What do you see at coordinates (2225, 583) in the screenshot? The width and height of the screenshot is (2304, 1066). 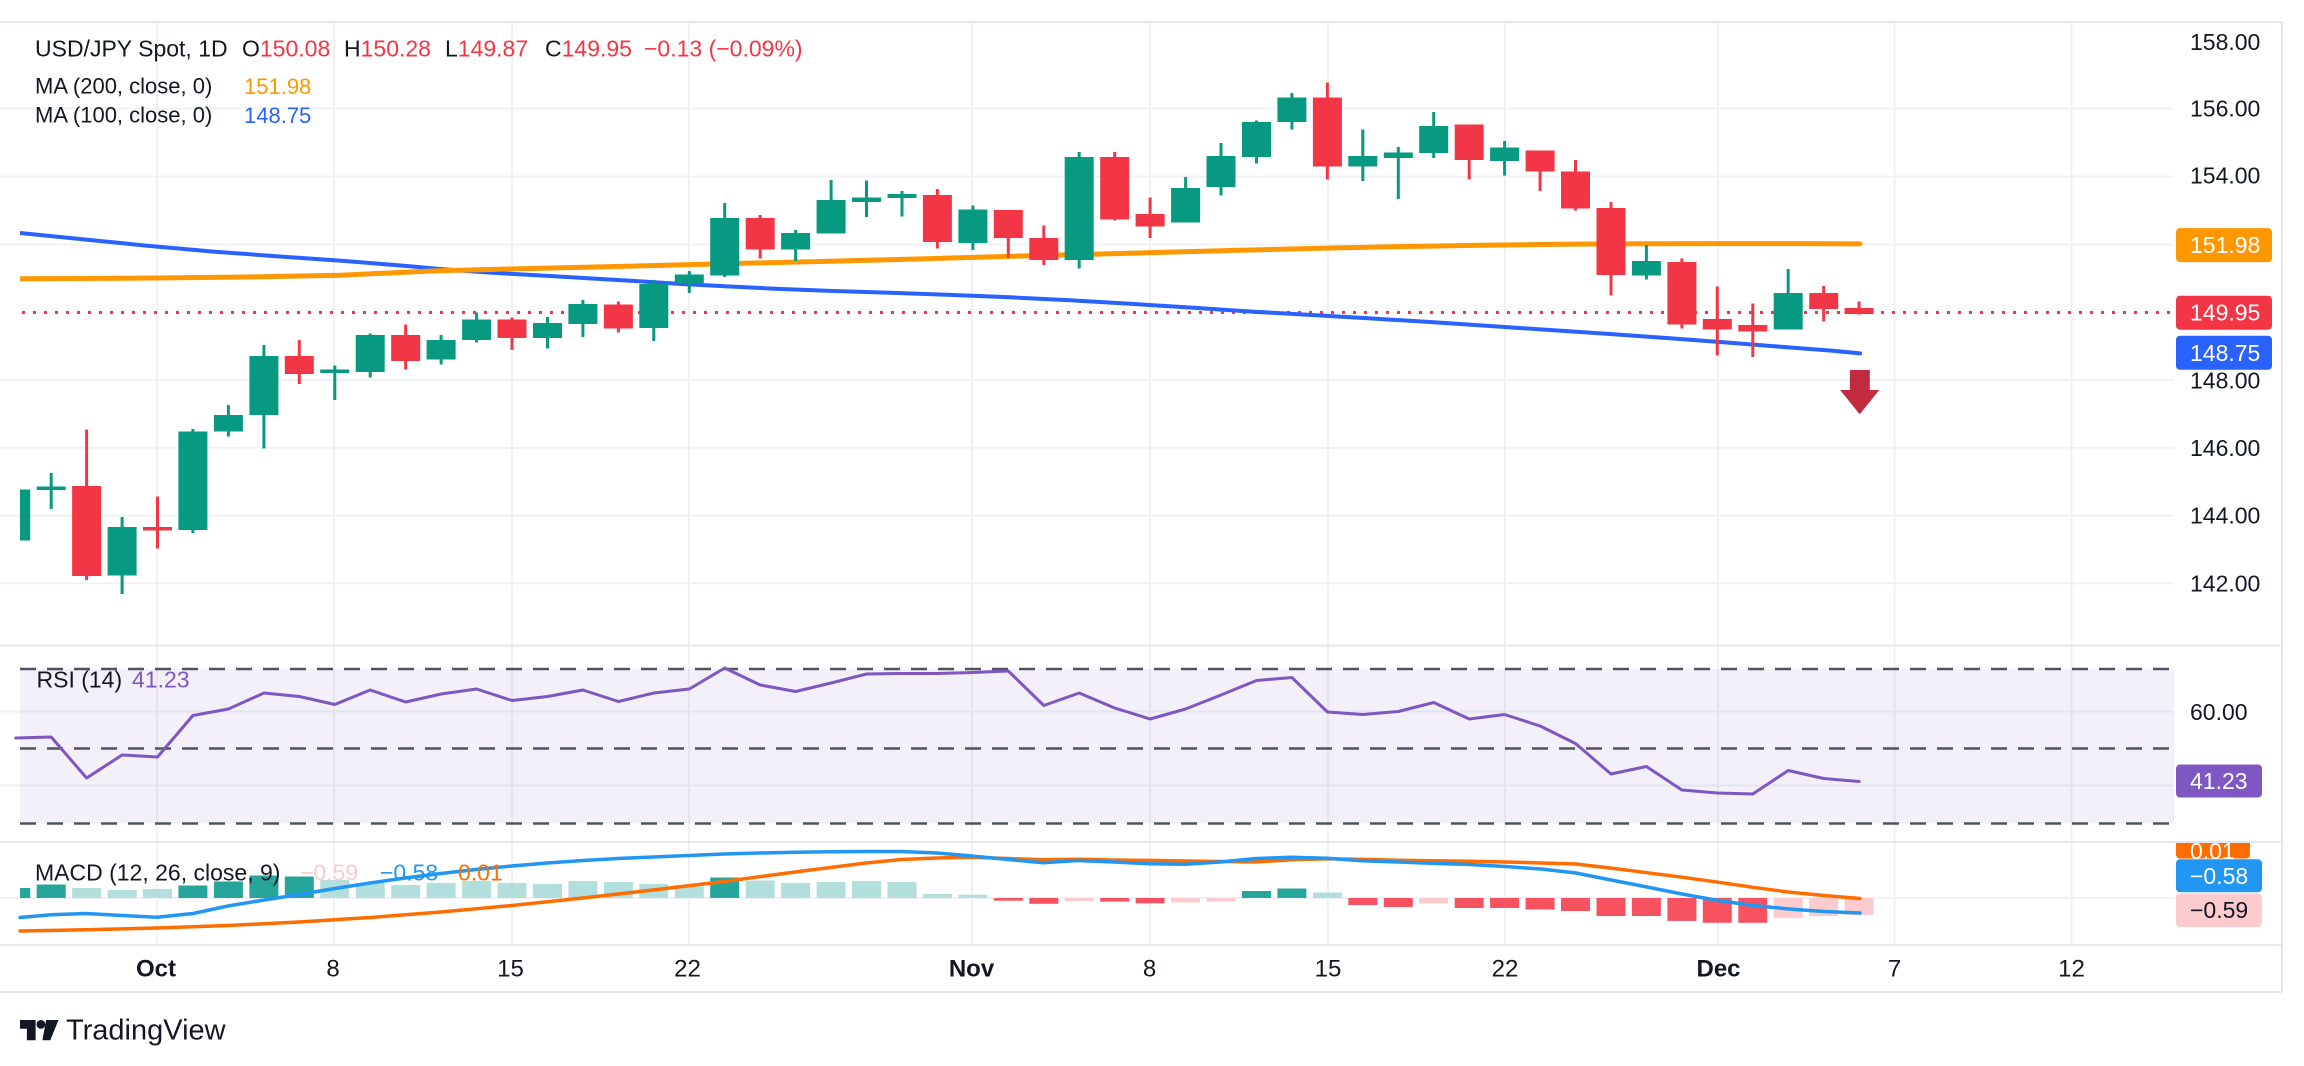 I see `svg-text: 142.00` at bounding box center [2225, 583].